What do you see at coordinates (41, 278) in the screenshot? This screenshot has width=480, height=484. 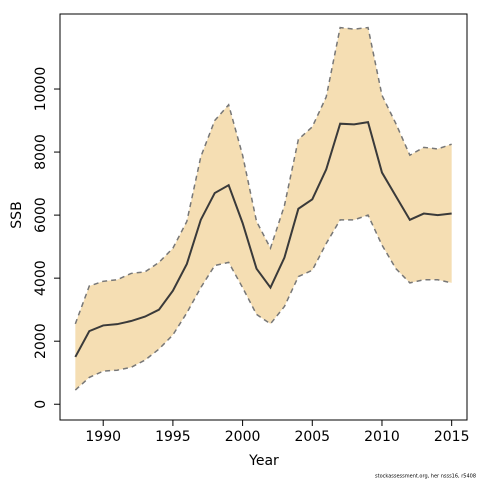 I see `y-tick-label: 4000` at bounding box center [41, 278].